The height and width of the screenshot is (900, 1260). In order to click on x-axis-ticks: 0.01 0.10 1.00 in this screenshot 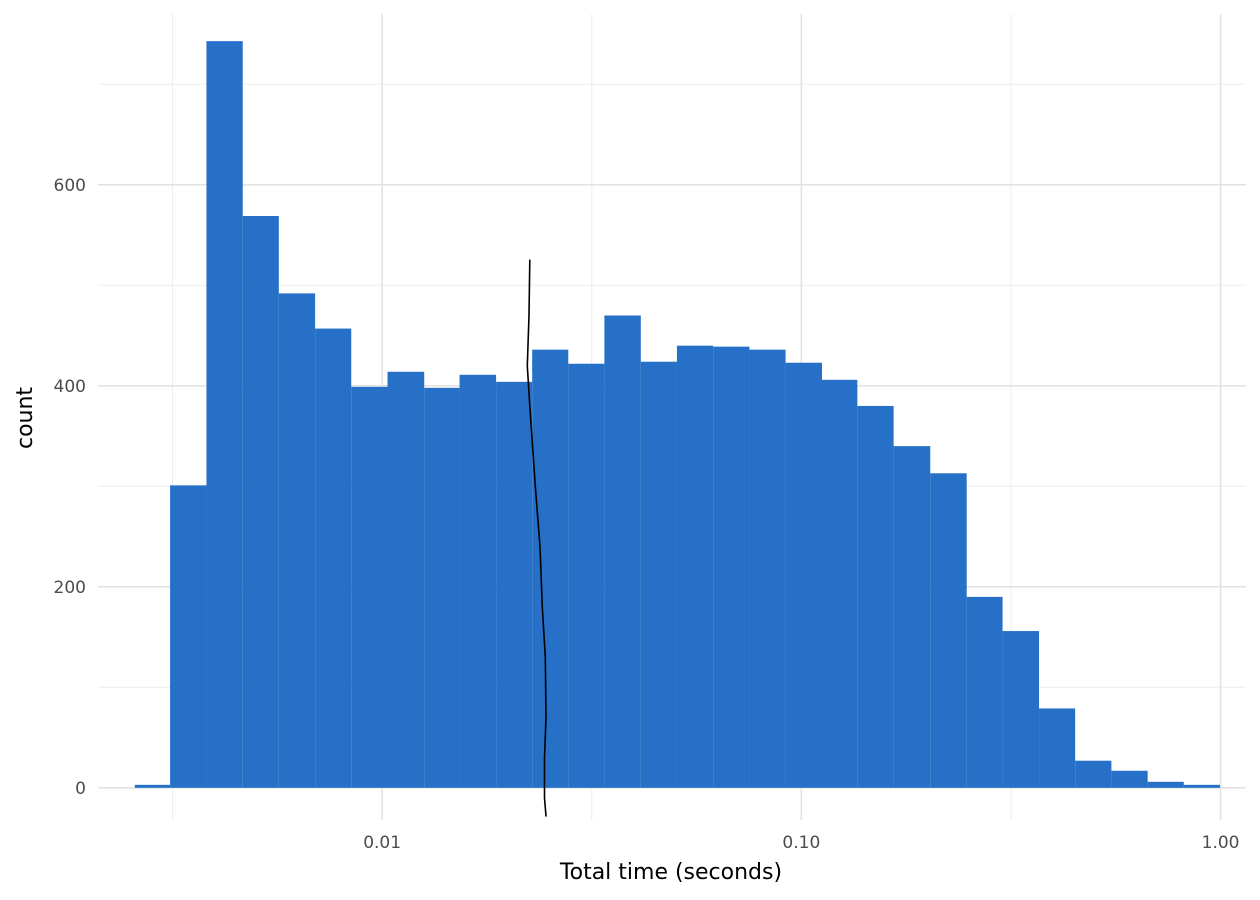, I will do `click(801, 843)`.